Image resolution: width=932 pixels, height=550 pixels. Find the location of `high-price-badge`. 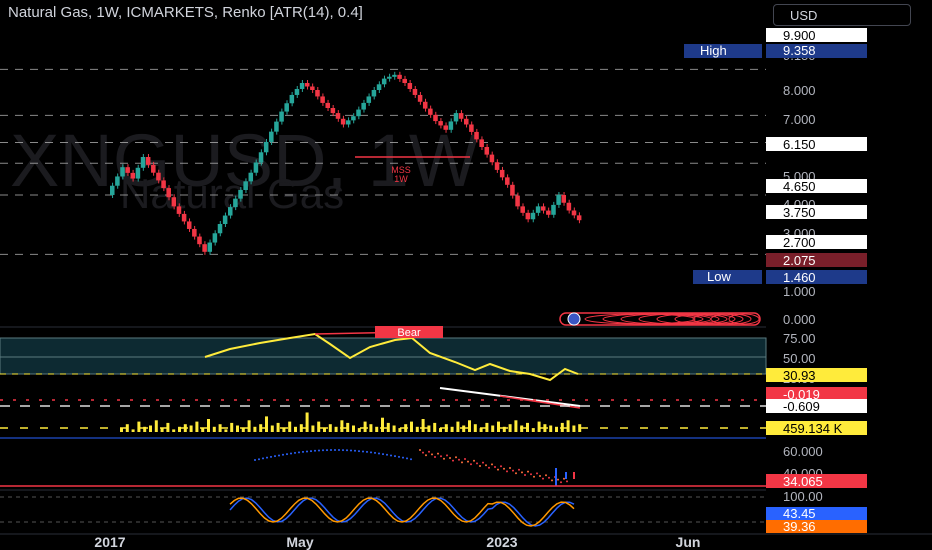

high-price-badge is located at coordinates (816, 51).